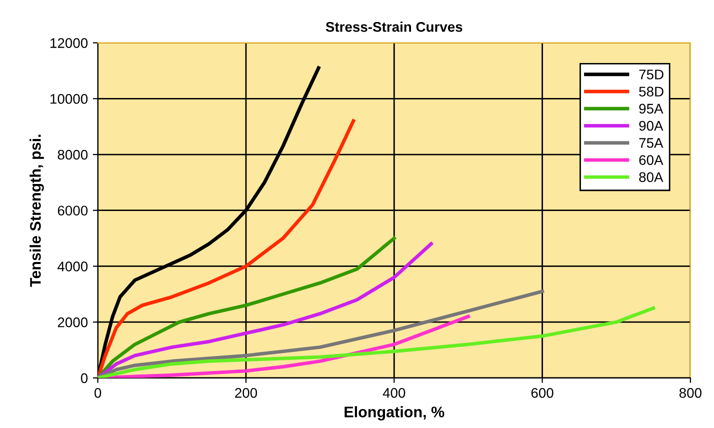 The height and width of the screenshot is (428, 714). Describe the element at coordinates (542, 393) in the screenshot. I see `x-tick-label: 600` at that location.